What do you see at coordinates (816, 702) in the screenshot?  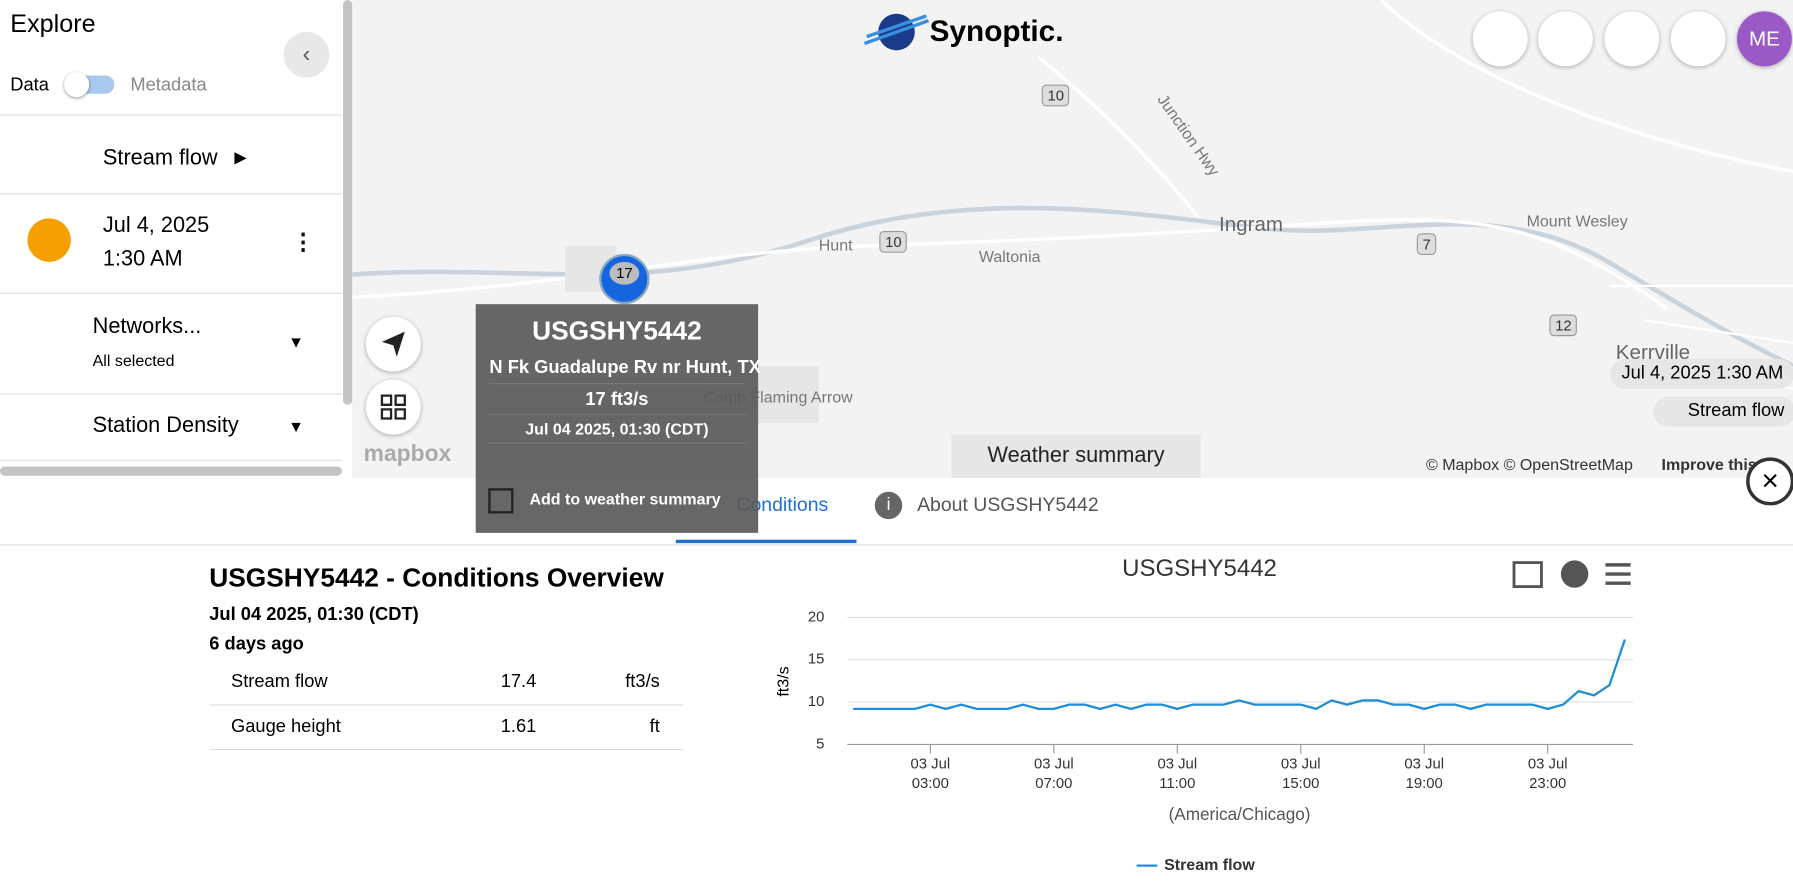 I see `y-tick-label: 10` at bounding box center [816, 702].